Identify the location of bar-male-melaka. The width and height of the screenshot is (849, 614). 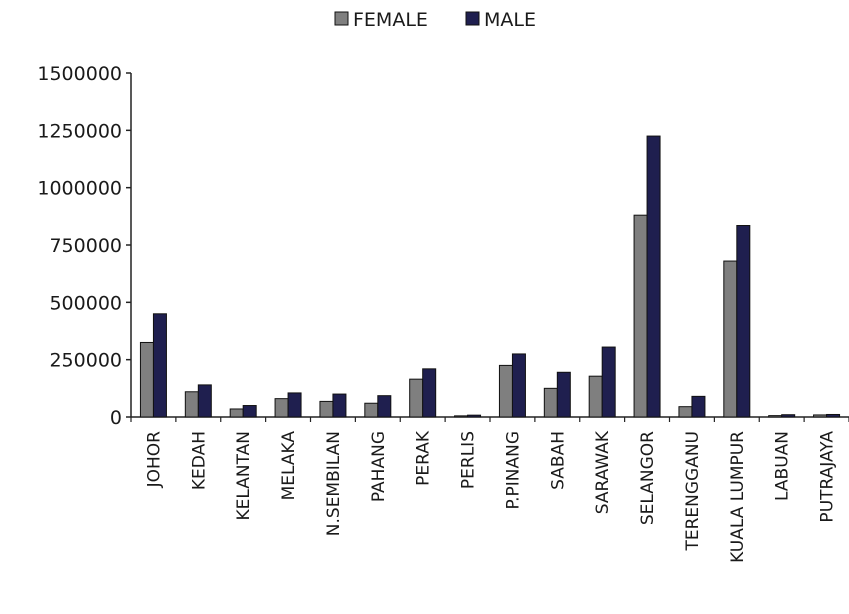
(294, 405).